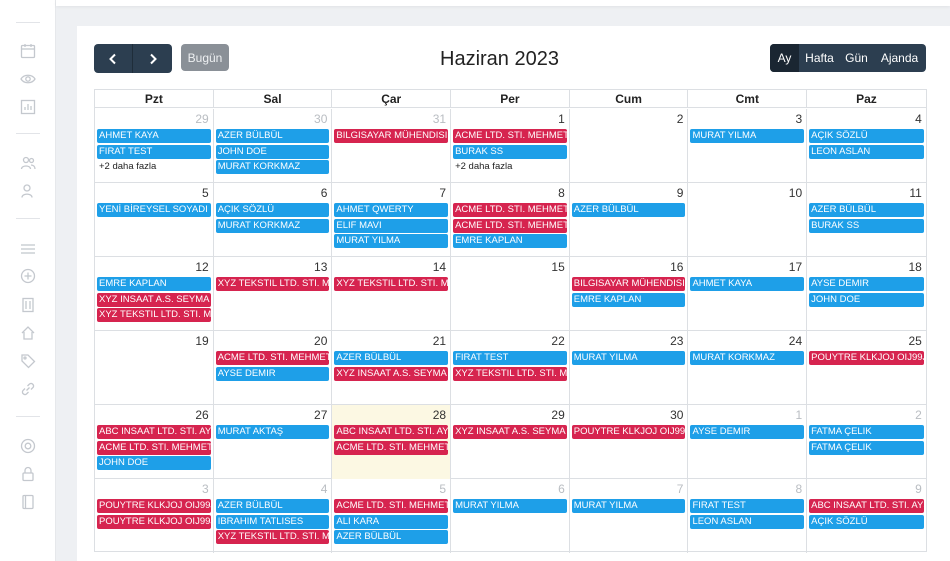 This screenshot has width=950, height=561. Describe the element at coordinates (28, 79) in the screenshot. I see `eye-icon` at that location.